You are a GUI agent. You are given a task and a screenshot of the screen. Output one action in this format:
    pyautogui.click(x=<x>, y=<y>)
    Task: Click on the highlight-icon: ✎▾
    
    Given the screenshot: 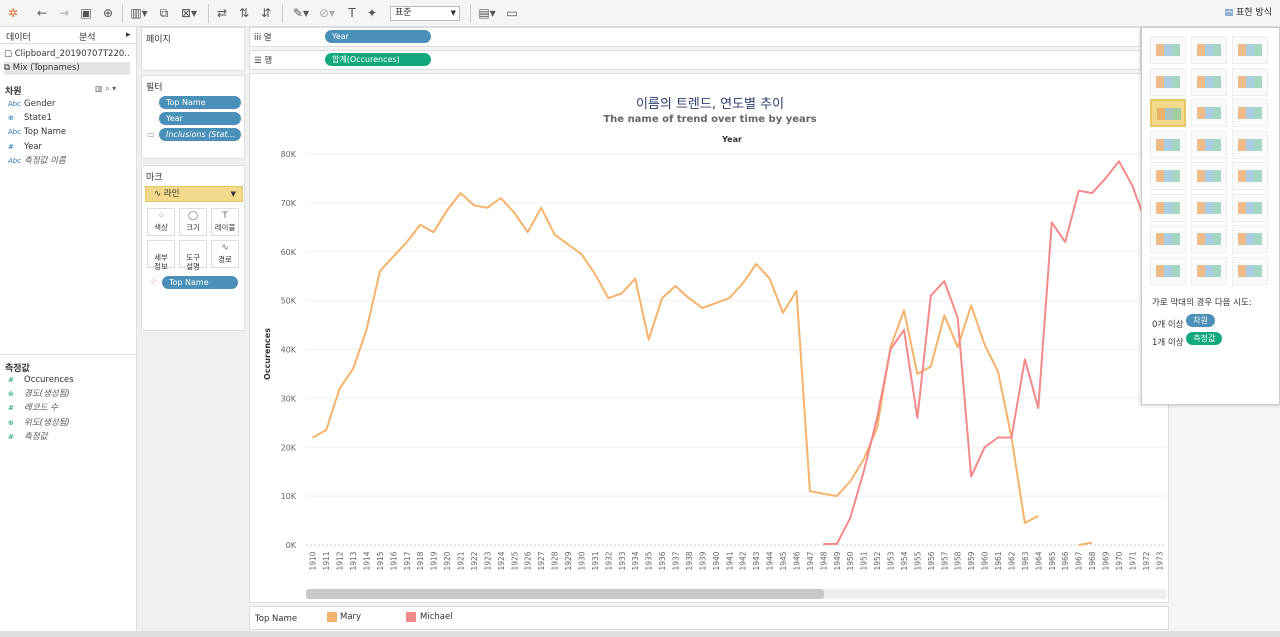 What is the action you would take?
    pyautogui.click(x=301, y=13)
    